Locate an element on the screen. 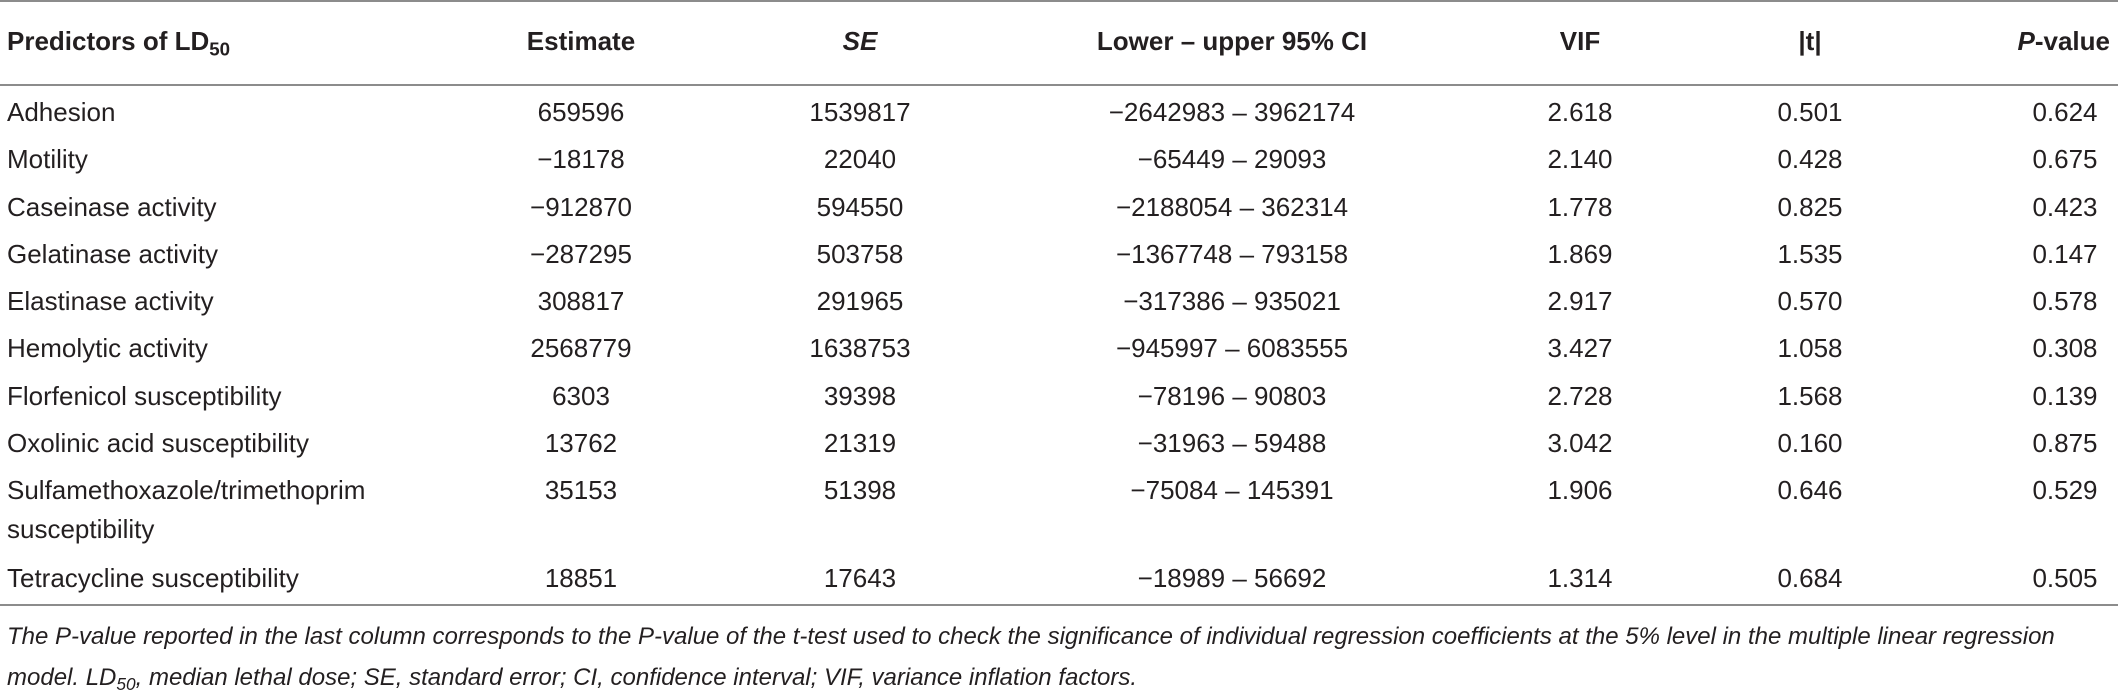 The image size is (2118, 700). row-label: Florfenicol susceptibility is located at coordinates (144, 396).